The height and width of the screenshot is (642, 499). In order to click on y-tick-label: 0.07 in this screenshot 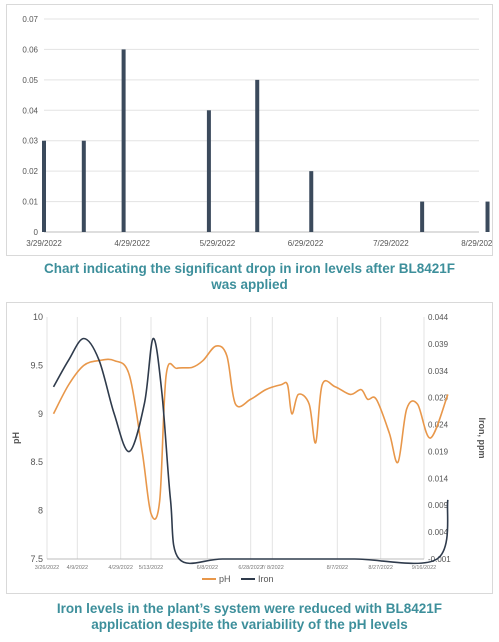, I will do `click(30, 19)`.